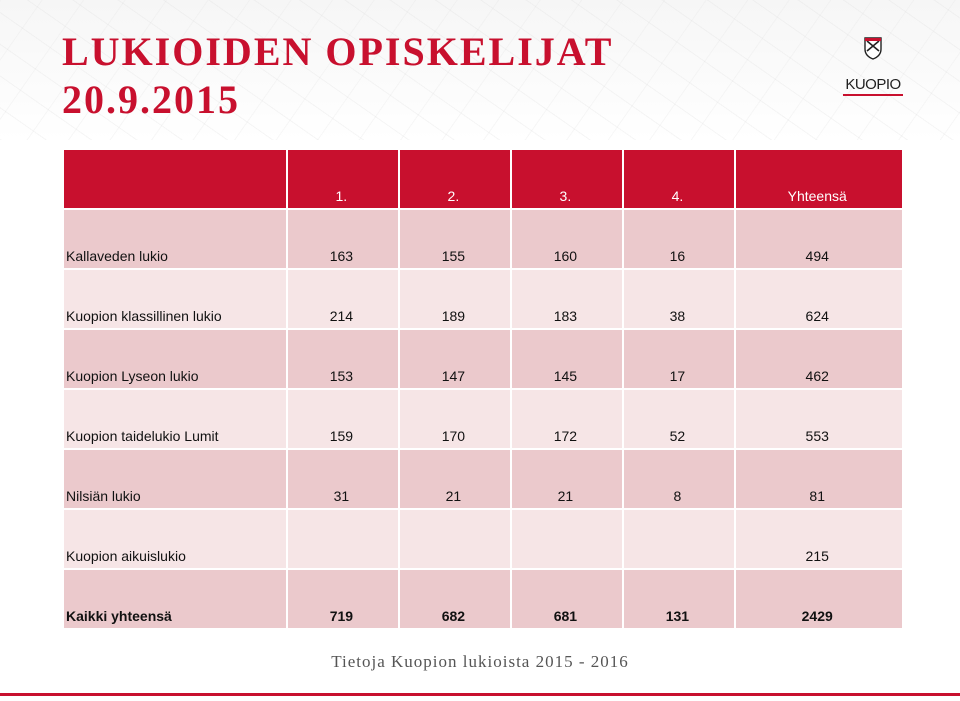 This screenshot has width=960, height=701. What do you see at coordinates (175, 179) in the screenshot?
I see `header-cell-school` at bounding box center [175, 179].